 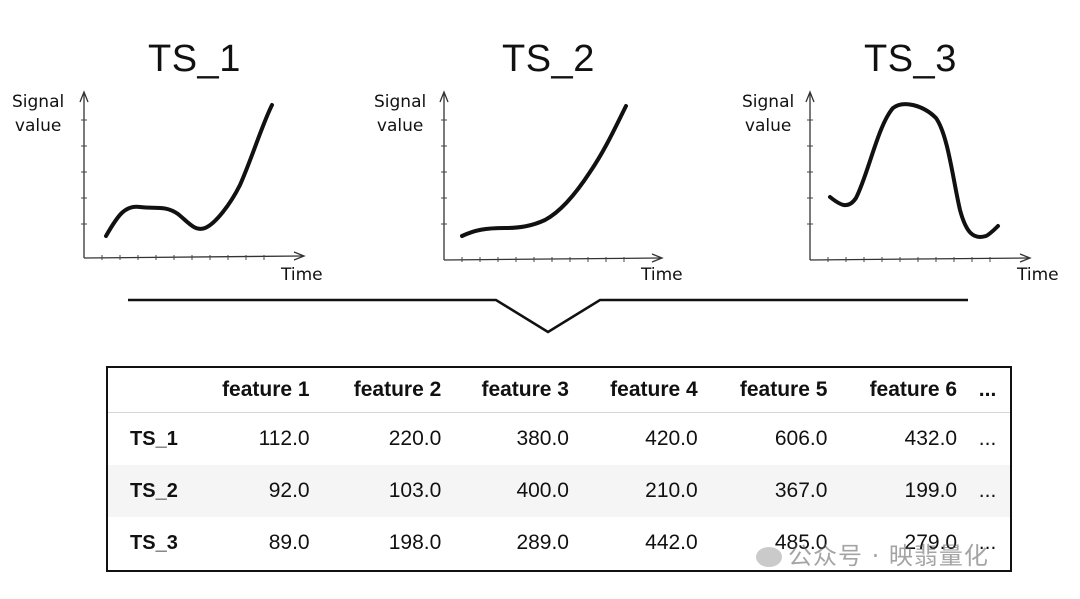 I want to click on table-cell: 112.0, so click(x=284, y=438).